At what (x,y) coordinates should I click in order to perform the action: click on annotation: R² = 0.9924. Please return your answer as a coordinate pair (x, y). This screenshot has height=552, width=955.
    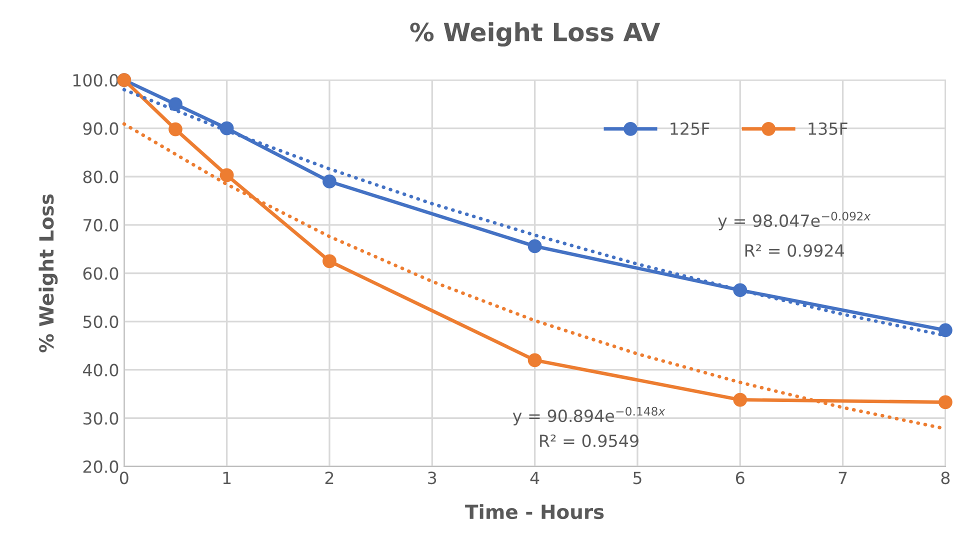
    Looking at the image, I should click on (794, 250).